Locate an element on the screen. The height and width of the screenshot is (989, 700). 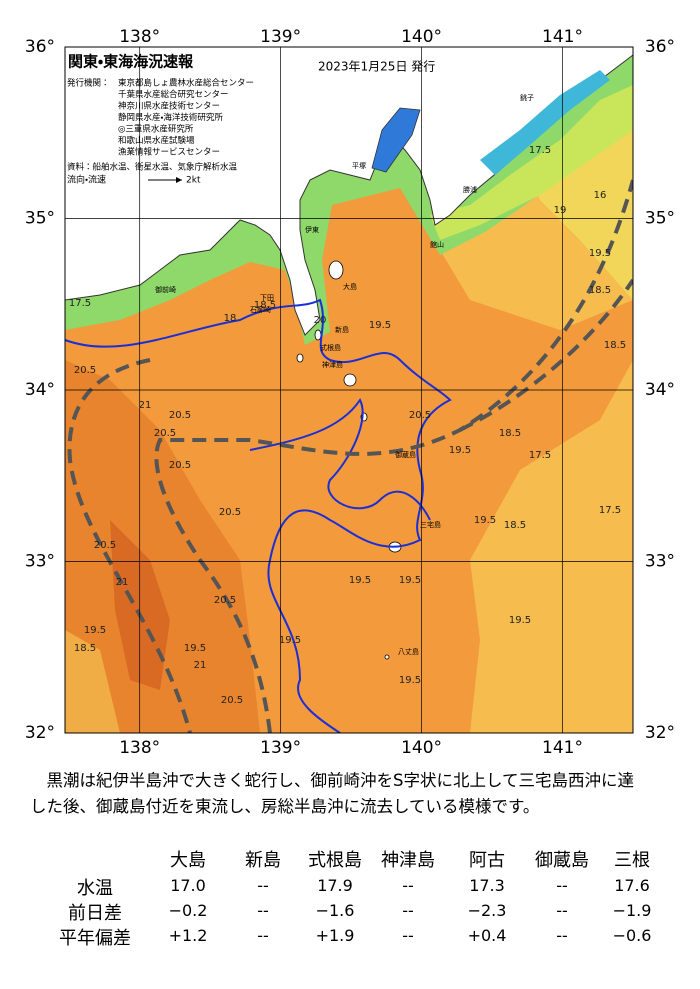
current-scale: 2kt is located at coordinates (193, 181).